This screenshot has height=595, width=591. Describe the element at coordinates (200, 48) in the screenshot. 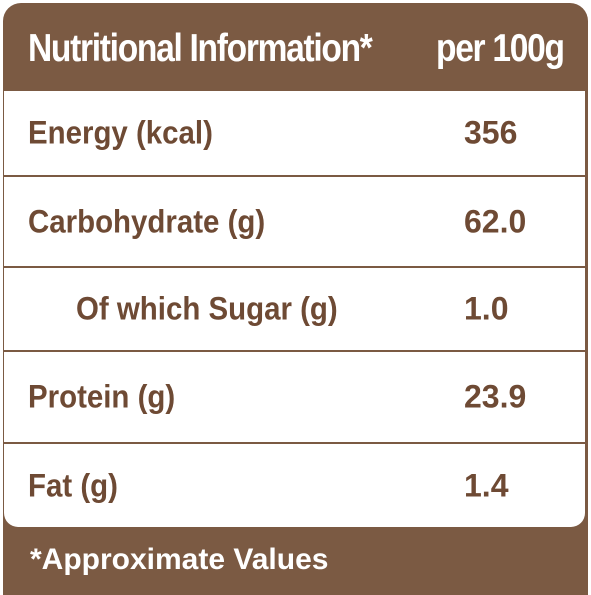

I see `header-title: Nutritional Information*` at that location.